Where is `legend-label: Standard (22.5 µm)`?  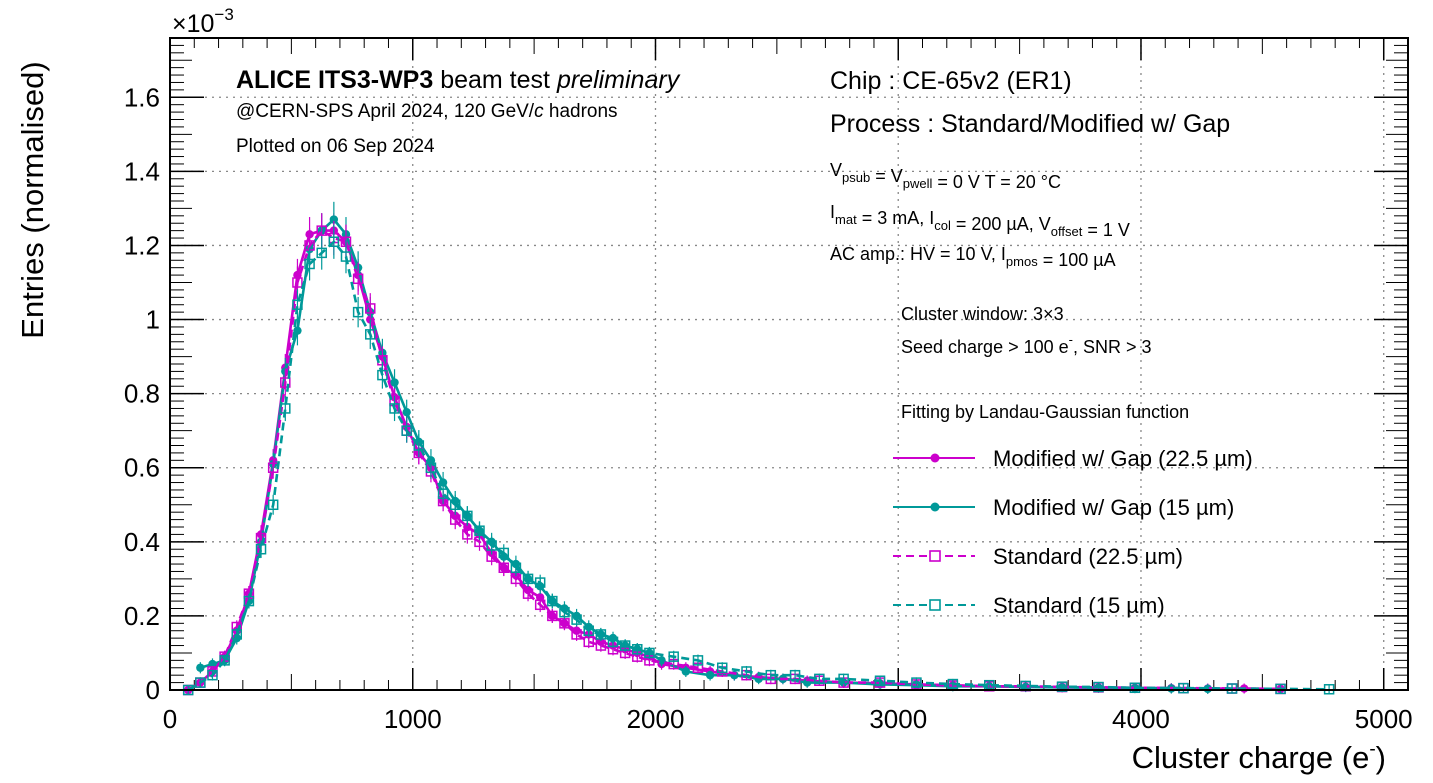
legend-label: Standard (22.5 µm) is located at coordinates (1088, 556).